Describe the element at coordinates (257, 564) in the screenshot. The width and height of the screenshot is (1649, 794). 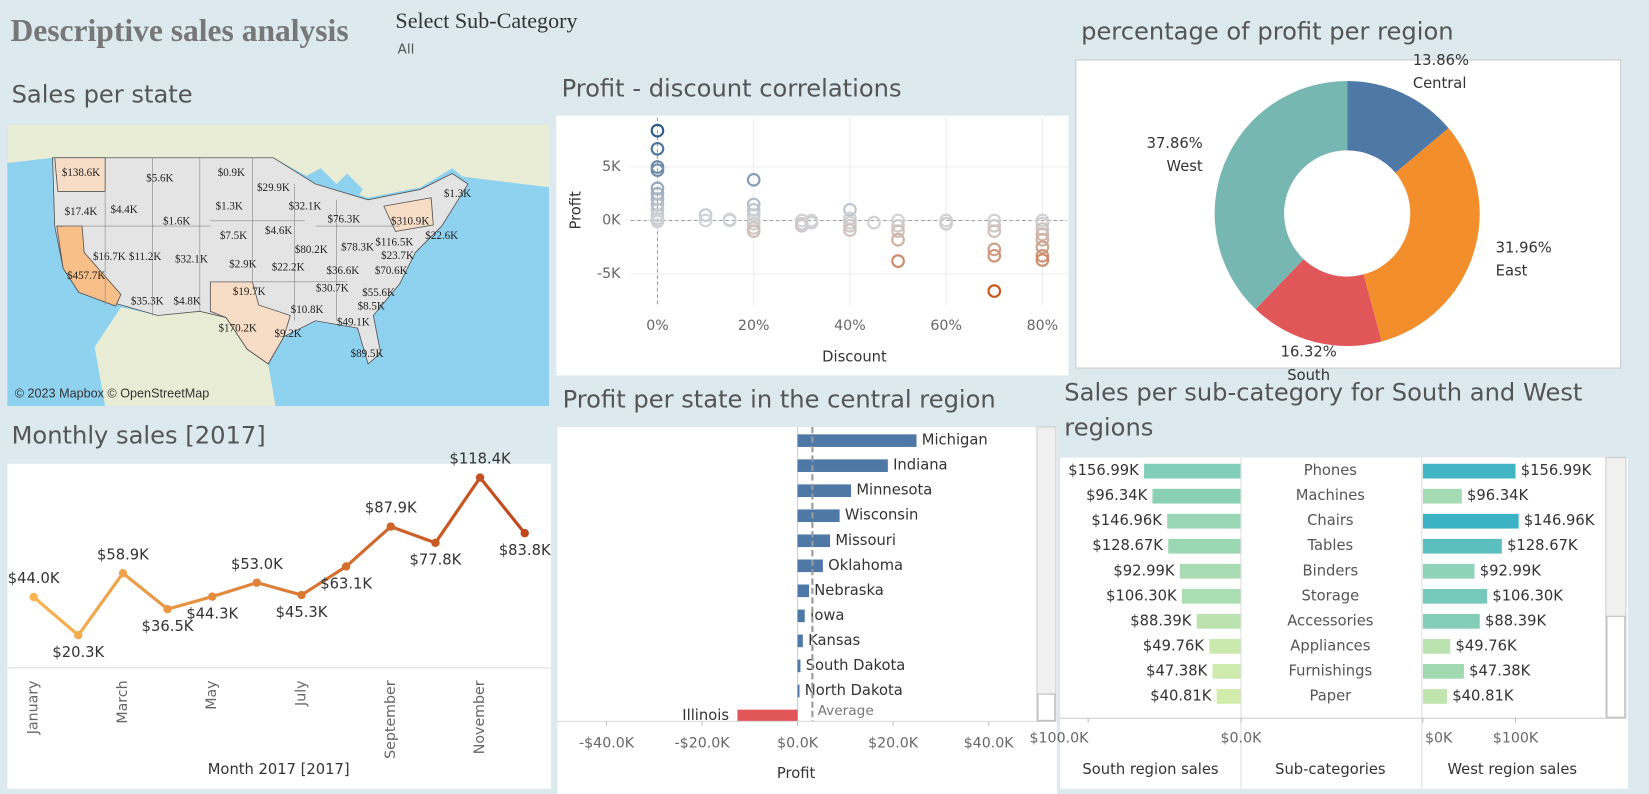
I see `data-label: $53.0K` at that location.